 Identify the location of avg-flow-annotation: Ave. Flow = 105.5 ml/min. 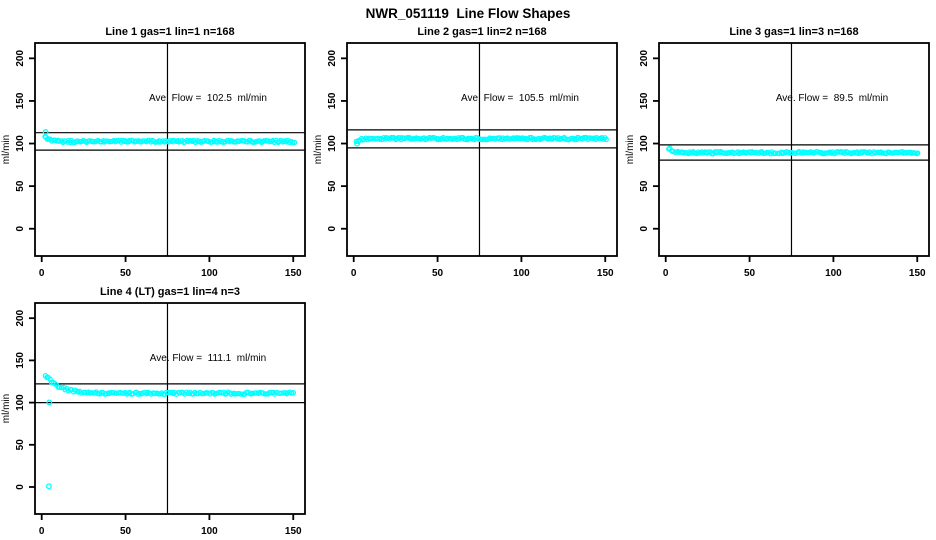
(520, 98).